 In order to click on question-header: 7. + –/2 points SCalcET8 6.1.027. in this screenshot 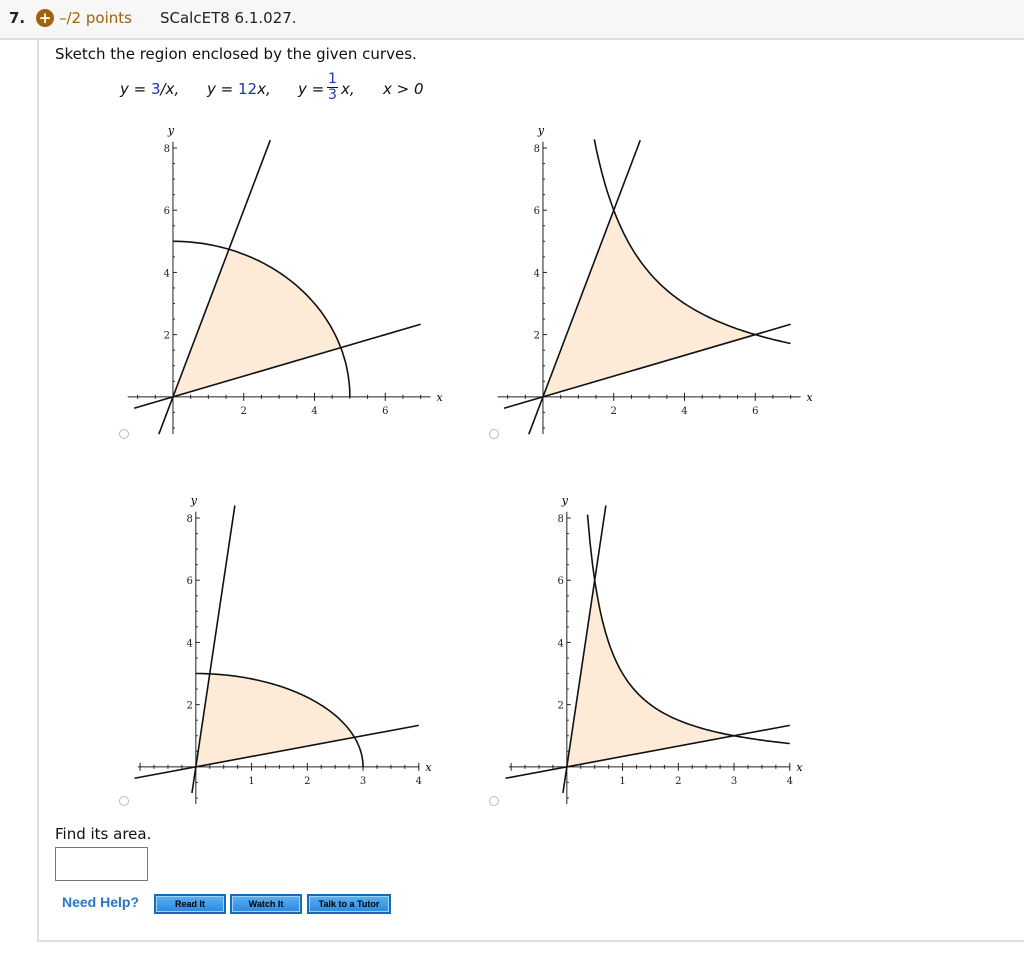, I will do `click(512, 20)`.